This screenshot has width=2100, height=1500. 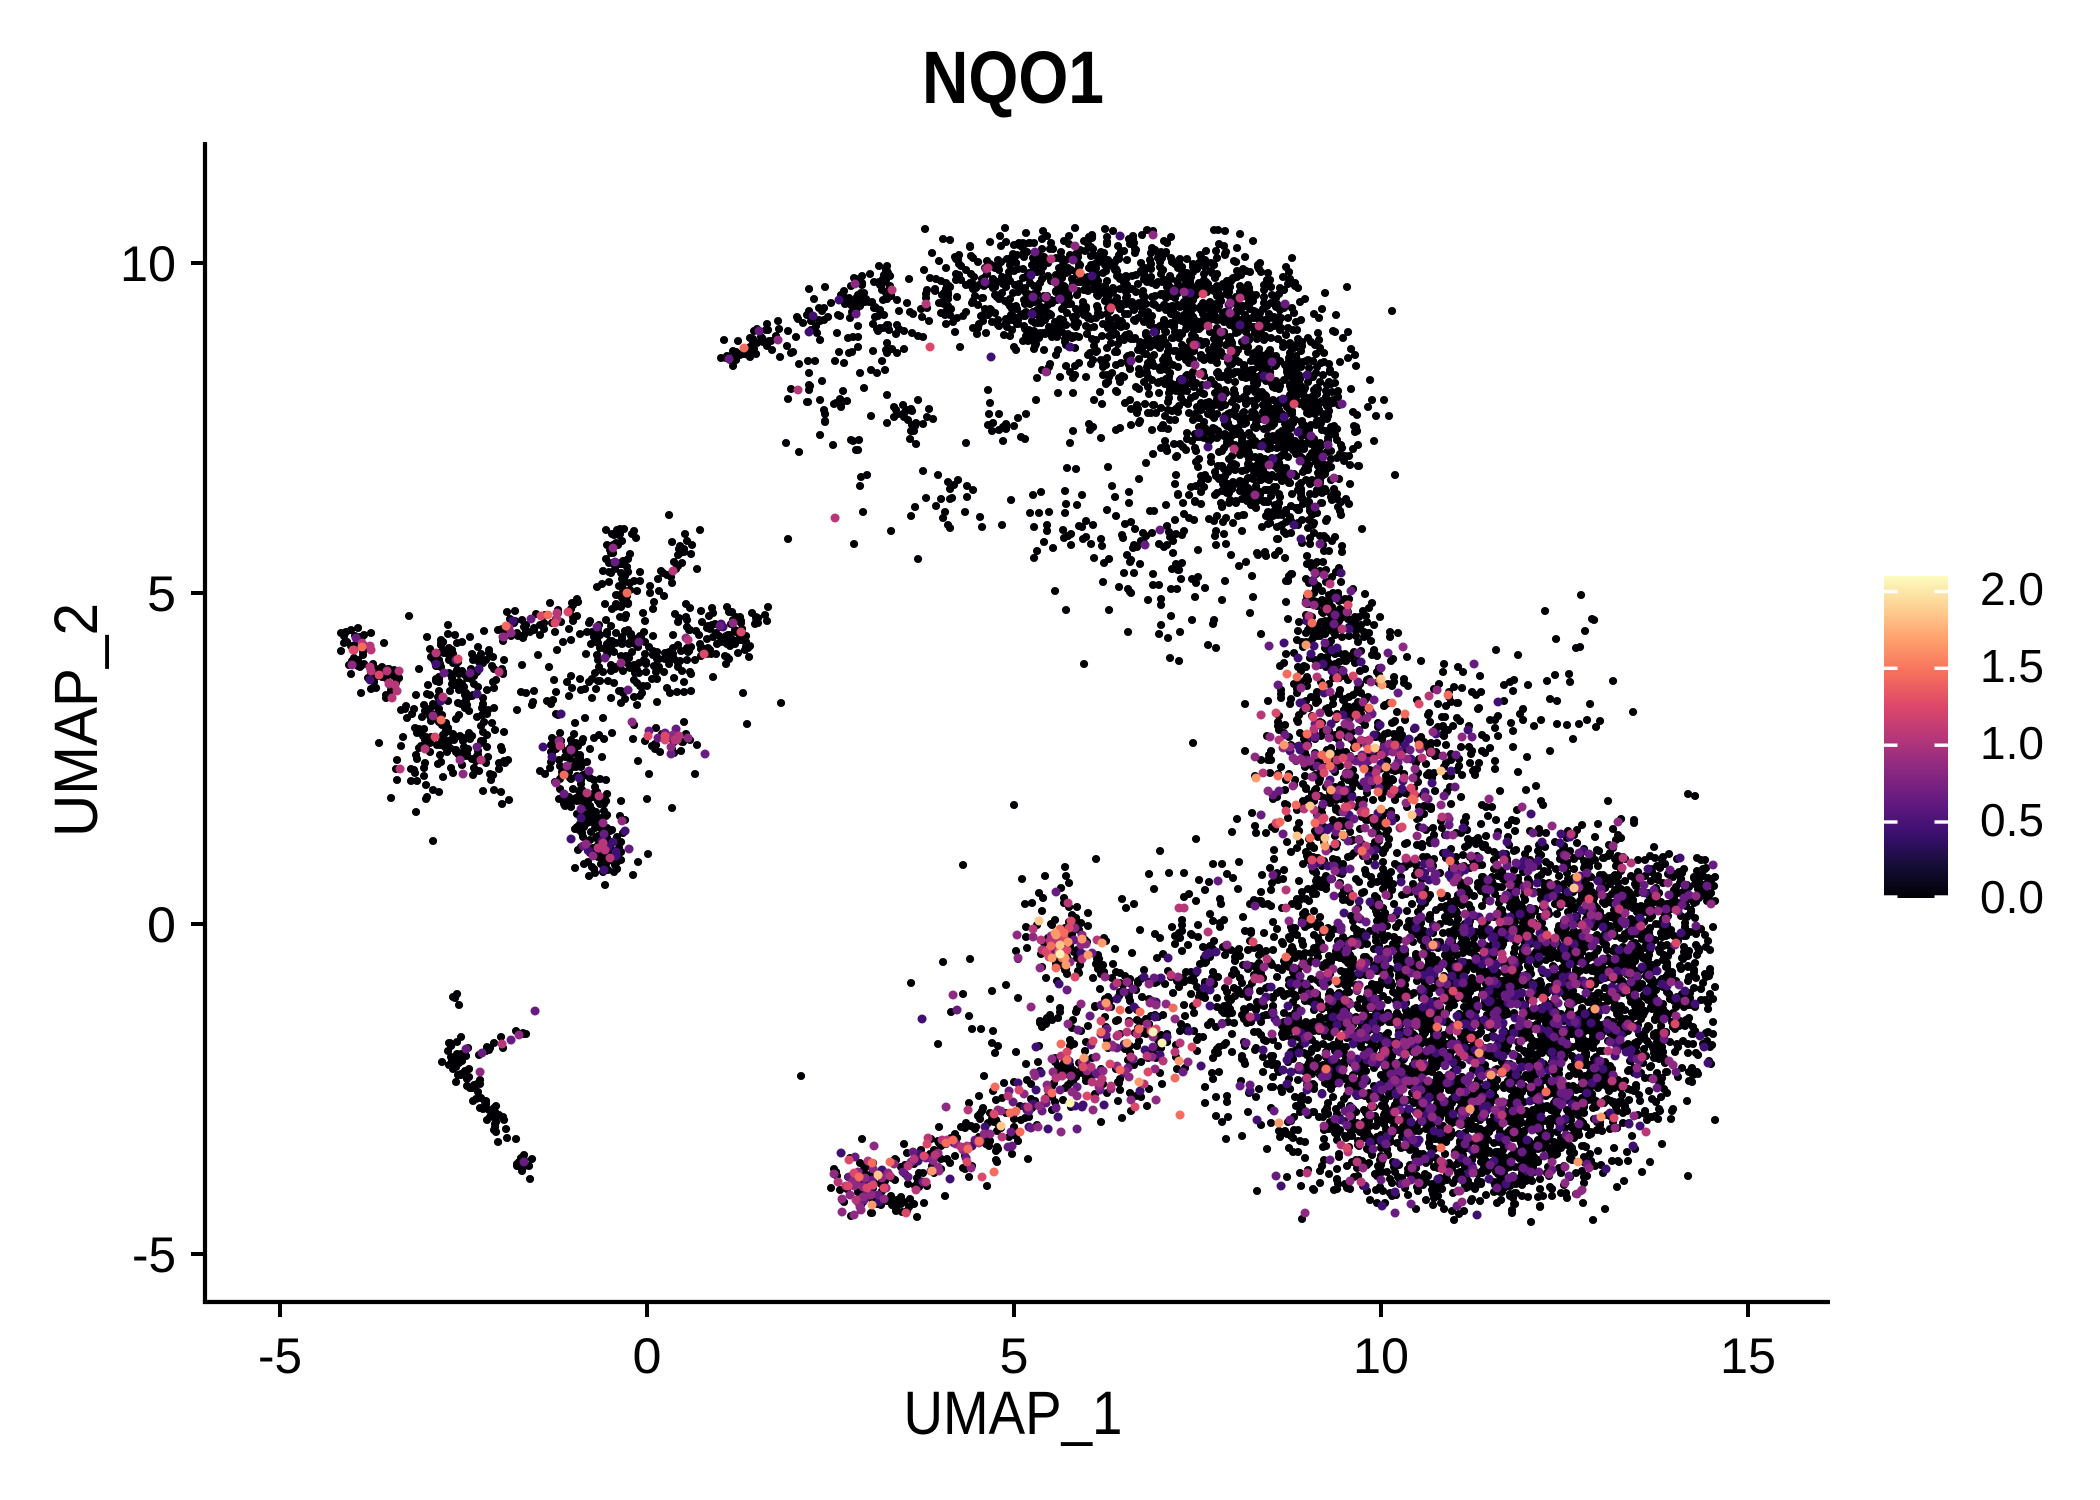 I want to click on svg-text: UMAP_1, so click(x=1013, y=1413).